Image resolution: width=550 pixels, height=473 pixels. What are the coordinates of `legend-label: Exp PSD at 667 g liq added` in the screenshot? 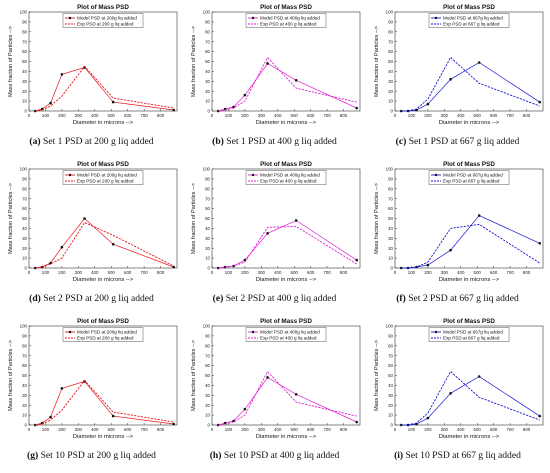 It's located at (471, 24).